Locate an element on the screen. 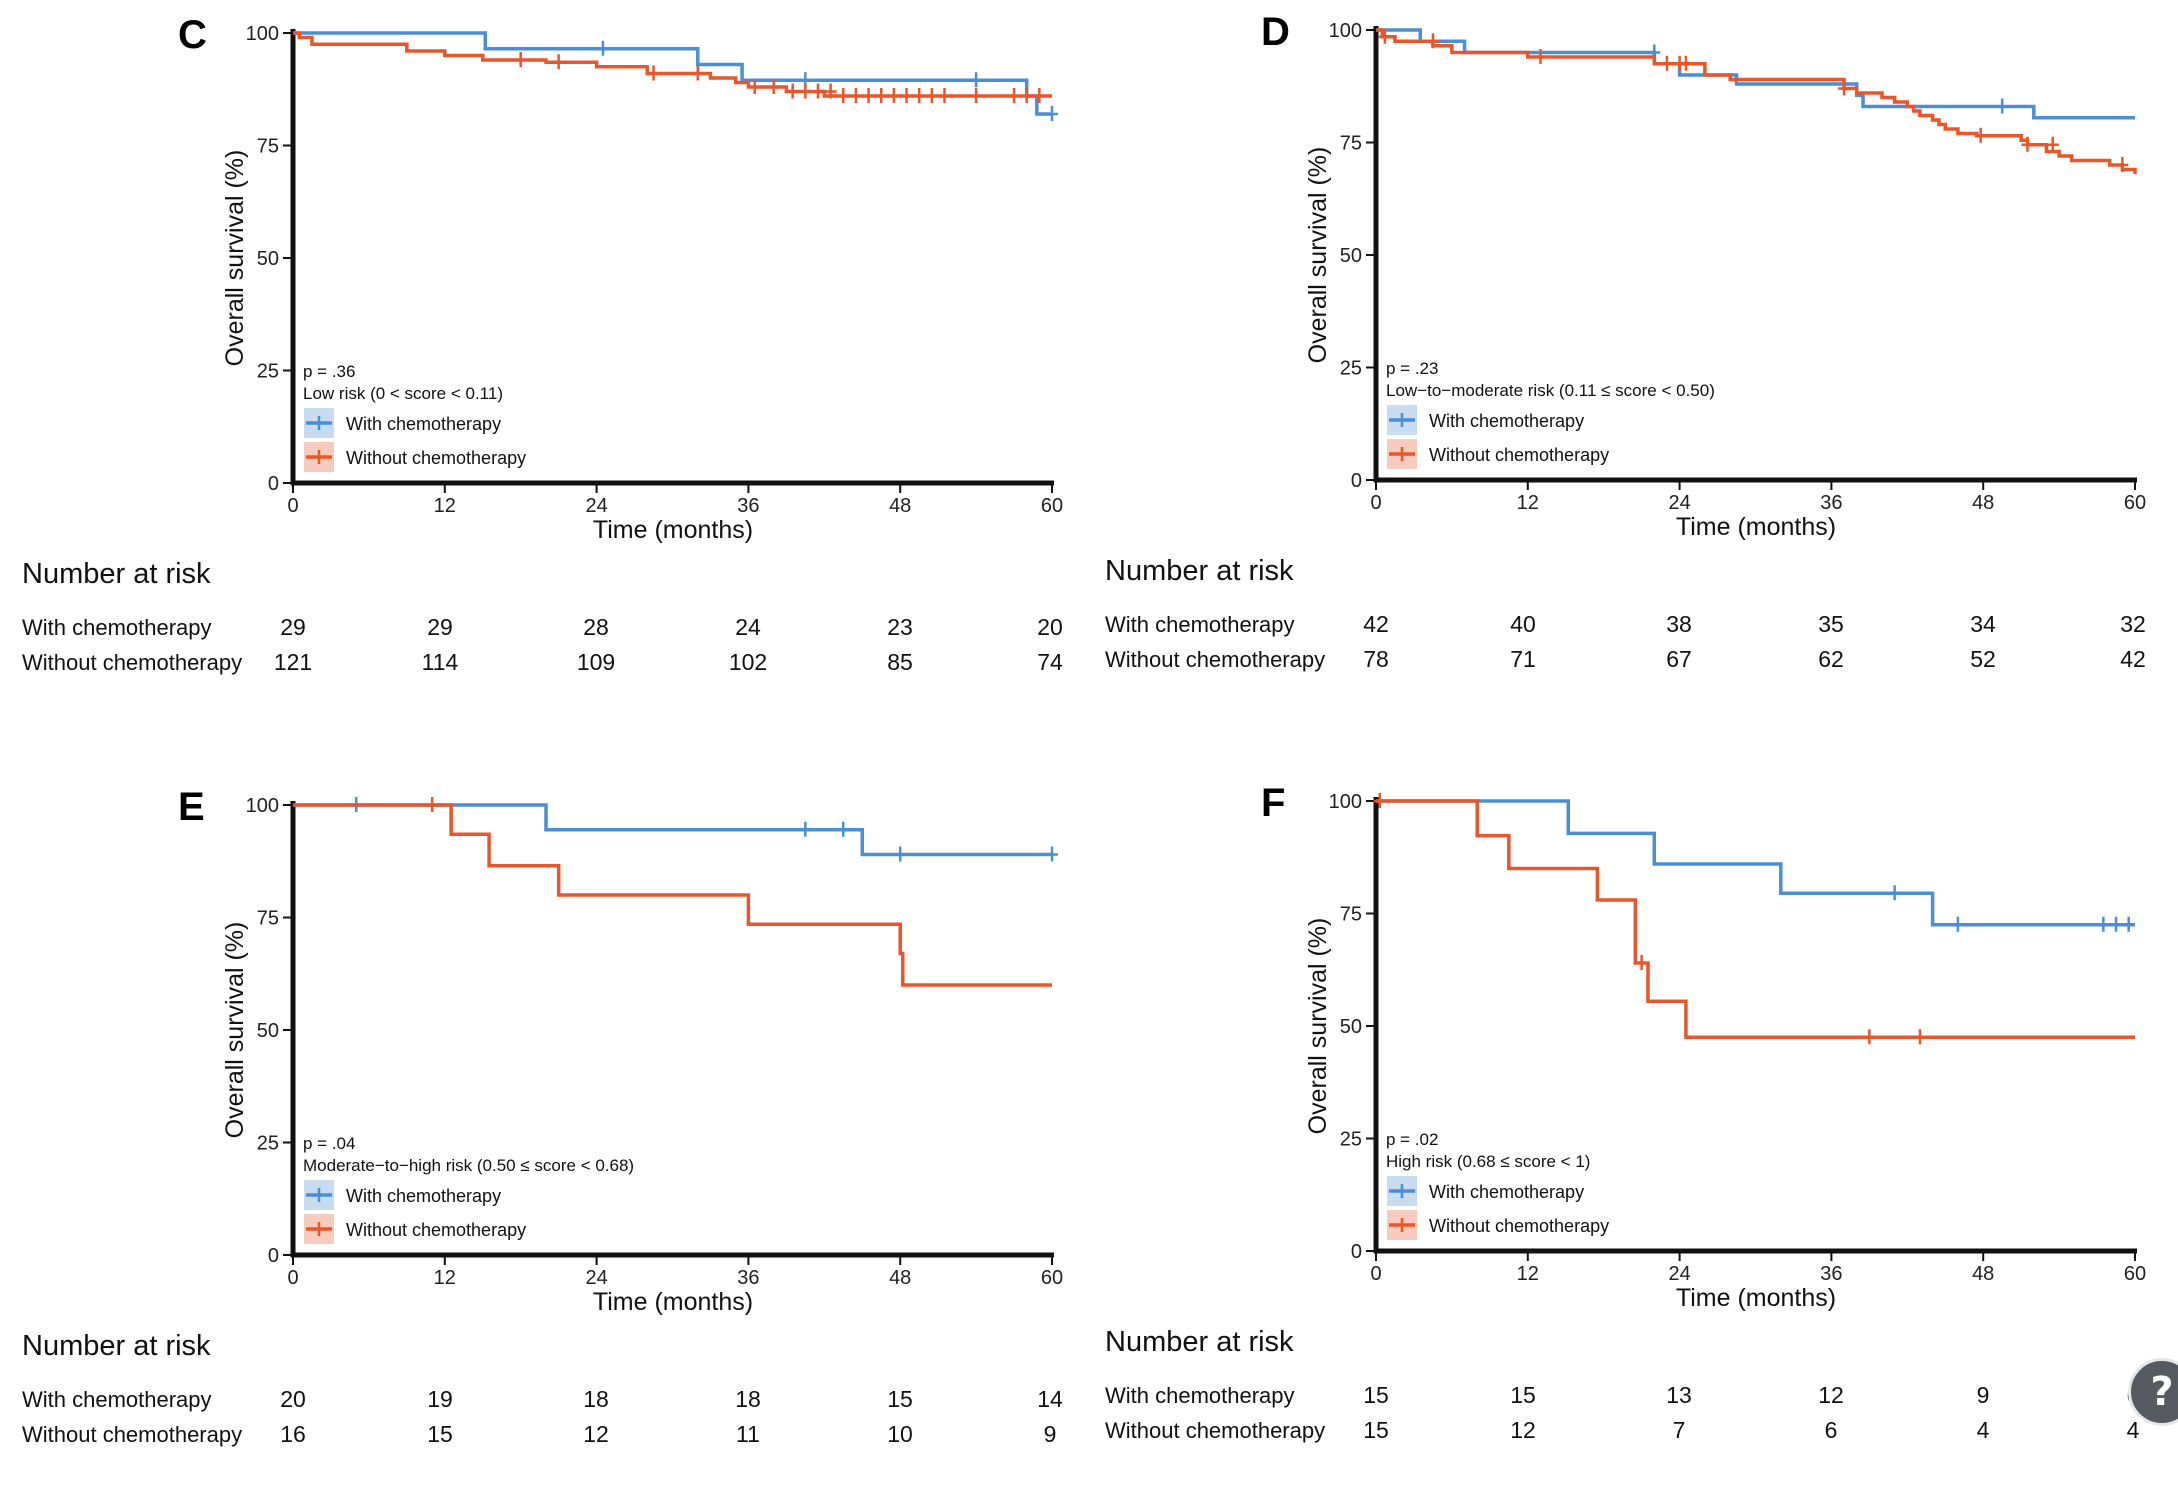 This screenshot has width=2178, height=1505. risk-count: 13 is located at coordinates (1679, 1395).